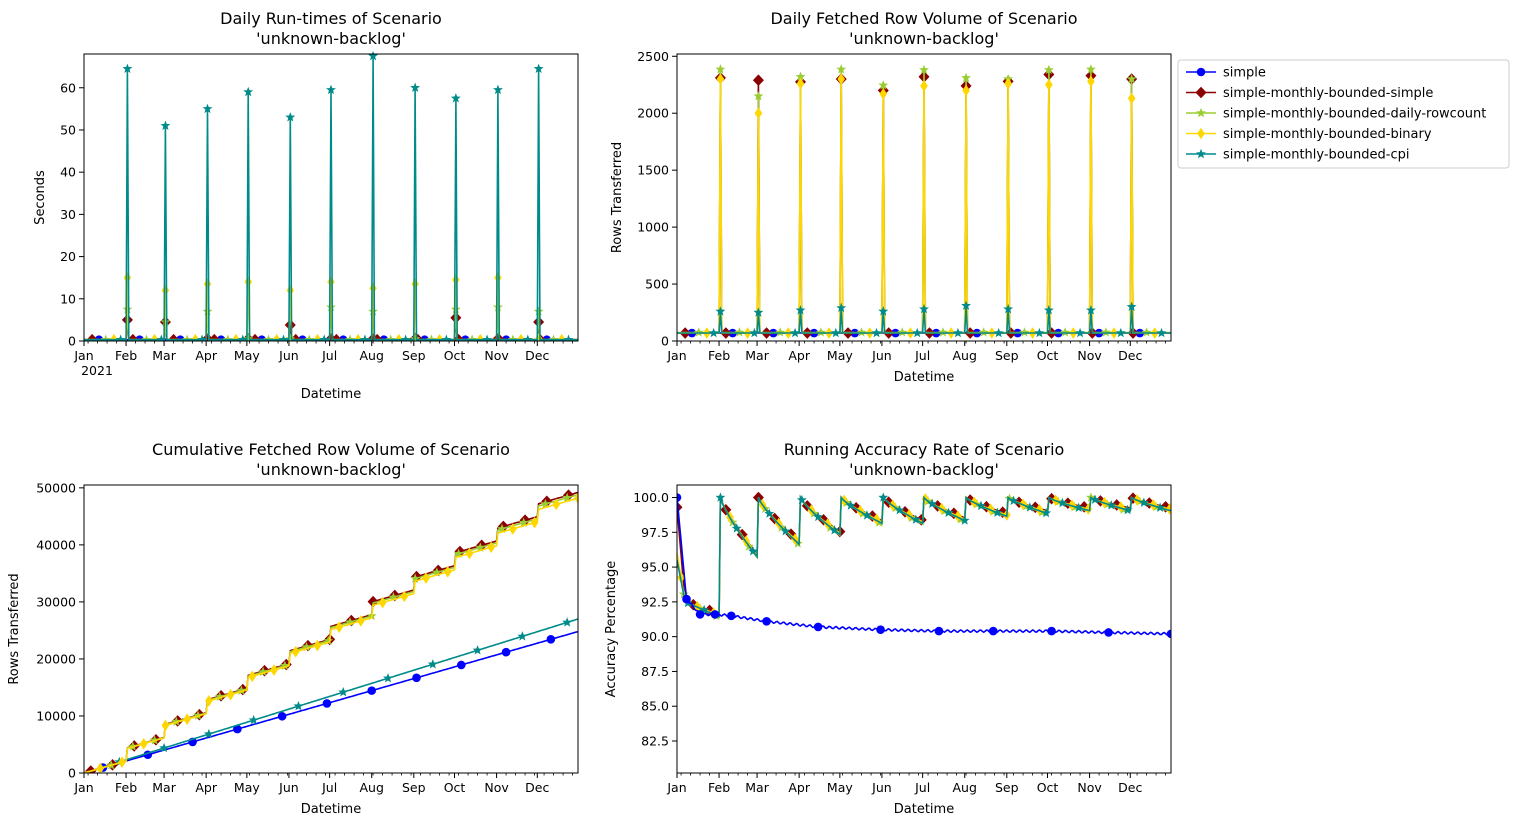 The width and height of the screenshot is (1519, 826). Describe the element at coordinates (1327, 134) in the screenshot. I see `legend-label: simple-monthly-bounded-binary` at that location.